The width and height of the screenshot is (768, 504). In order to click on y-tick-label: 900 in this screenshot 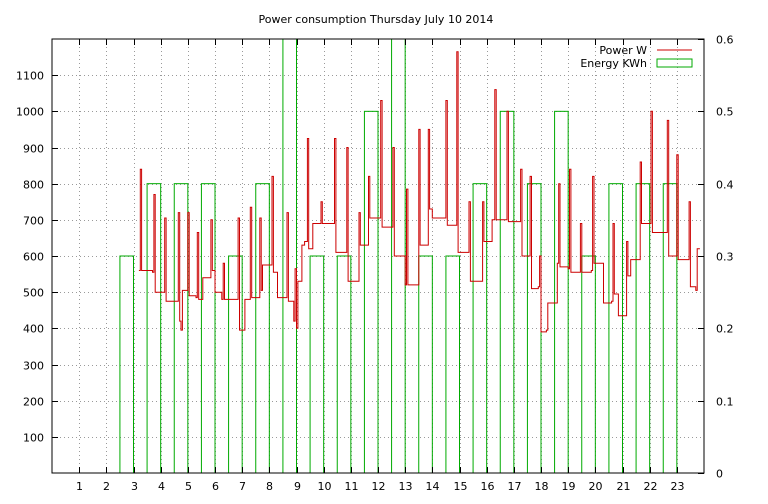, I will do `click(33, 149)`.